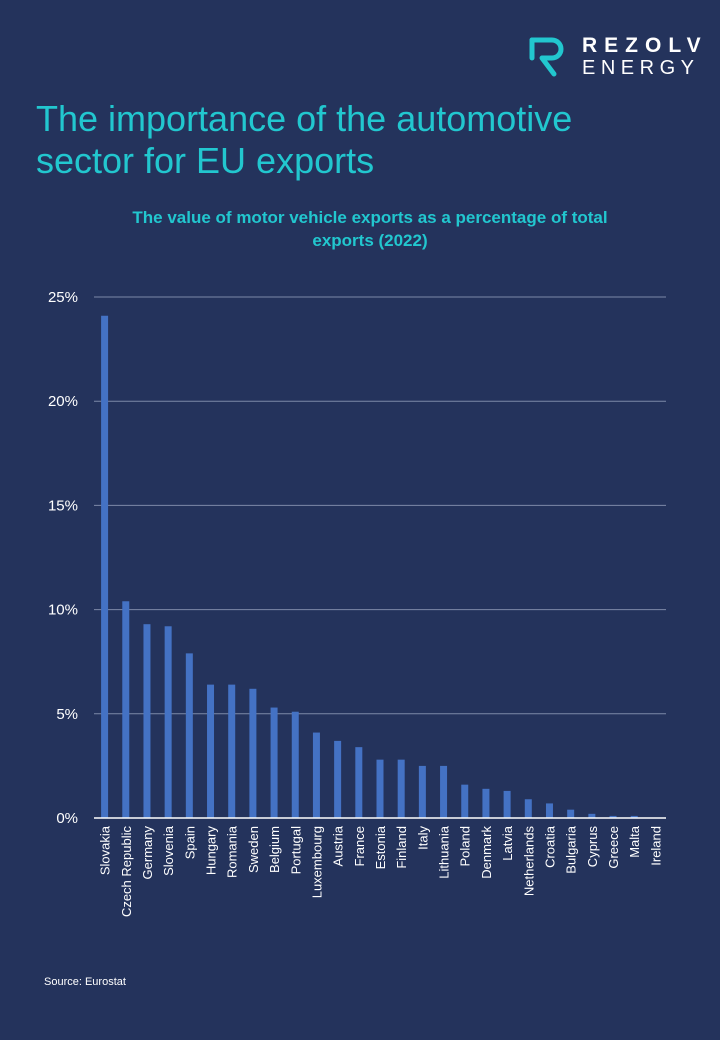 This screenshot has width=720, height=1040. What do you see at coordinates (444, 791) in the screenshot?
I see `bar-lithuania` at bounding box center [444, 791].